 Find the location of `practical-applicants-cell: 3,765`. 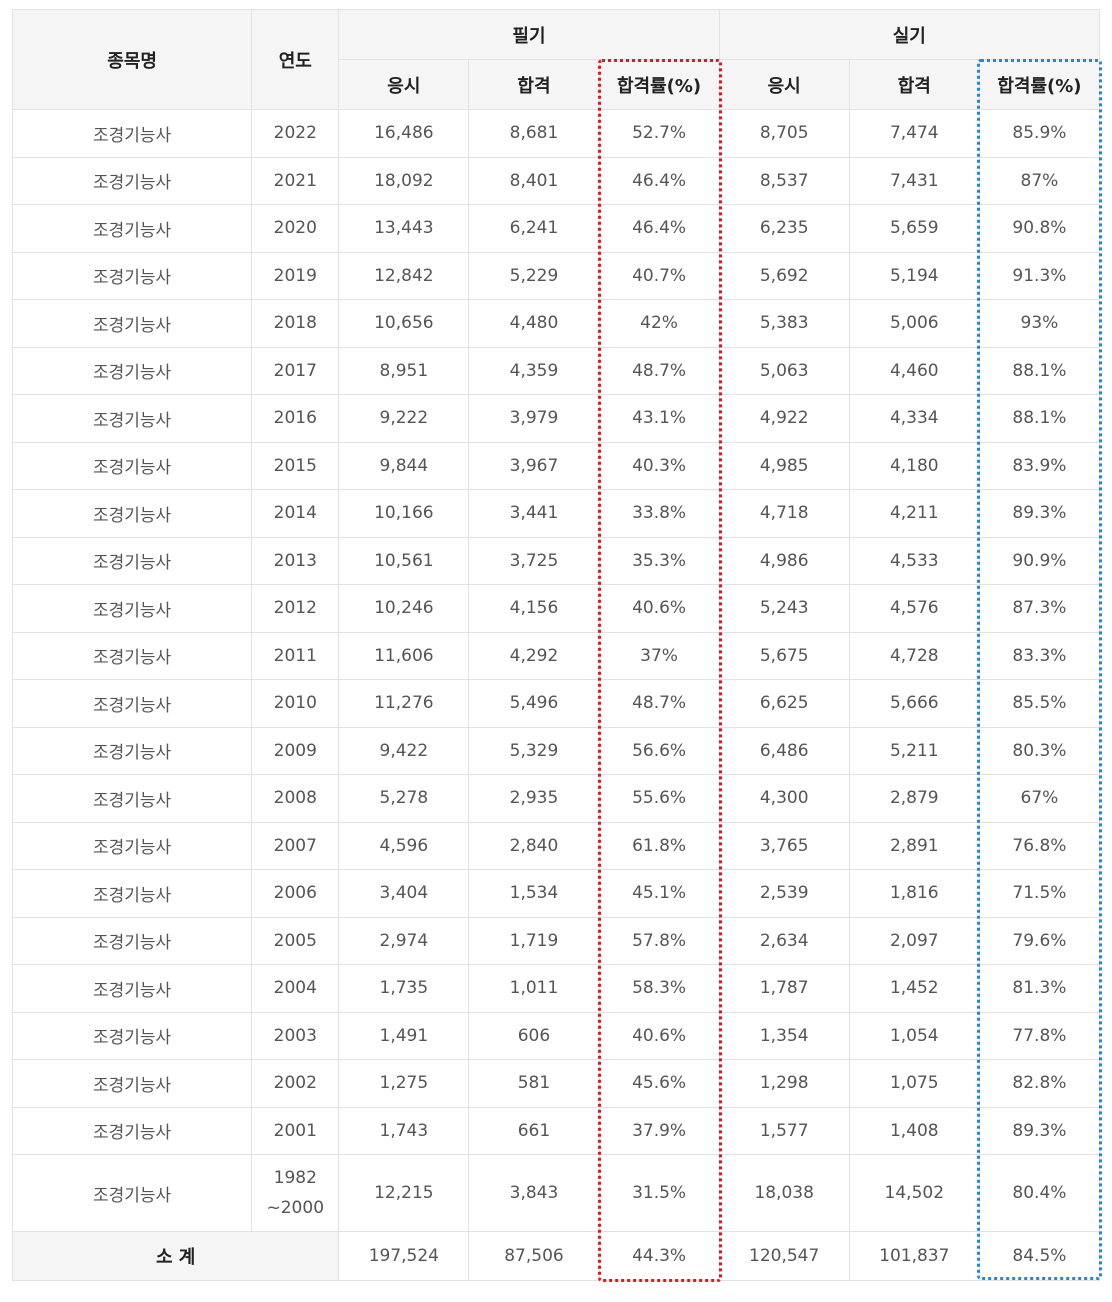

practical-applicants-cell: 3,765 is located at coordinates (784, 845).